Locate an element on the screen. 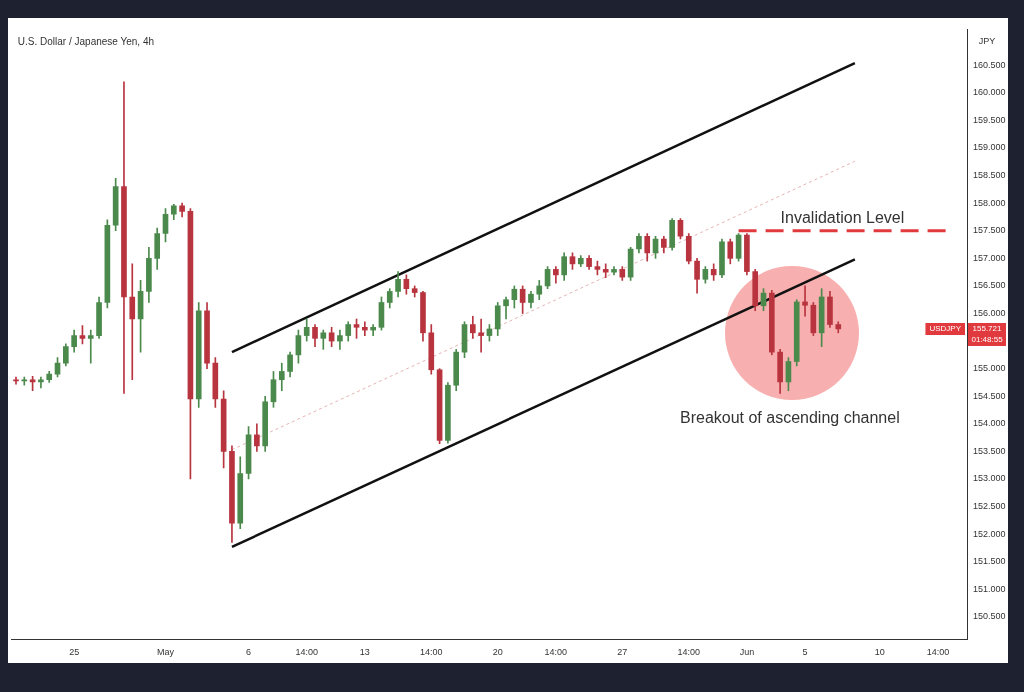  annotation: Breakout of ascending channel is located at coordinates (789, 417).